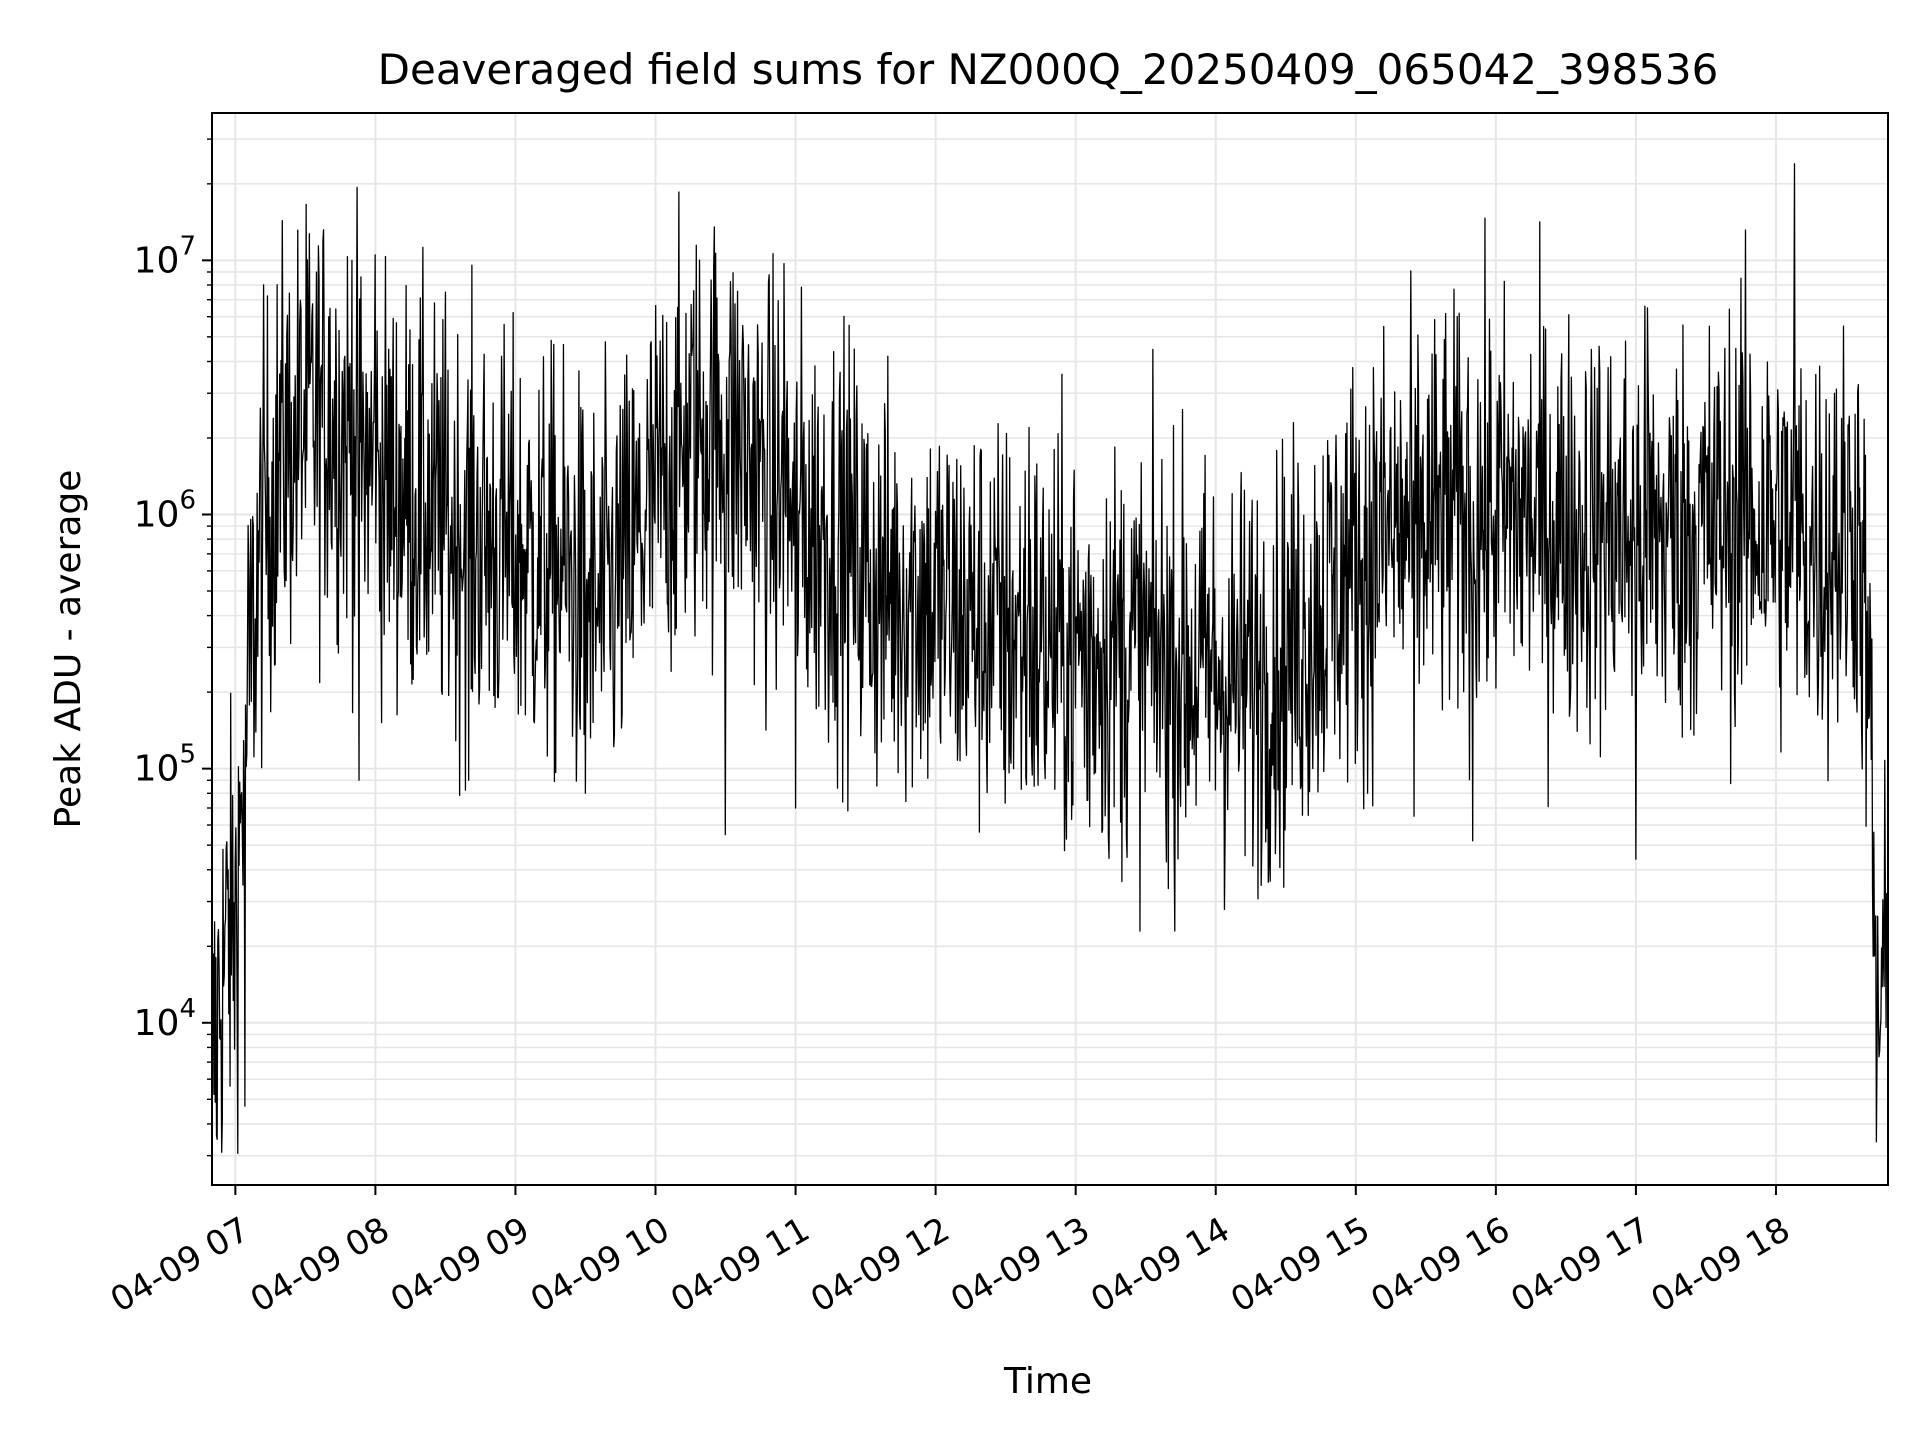 The image size is (1920, 1440). I want to click on y-axis-label: Peak ADU - average, so click(68, 649).